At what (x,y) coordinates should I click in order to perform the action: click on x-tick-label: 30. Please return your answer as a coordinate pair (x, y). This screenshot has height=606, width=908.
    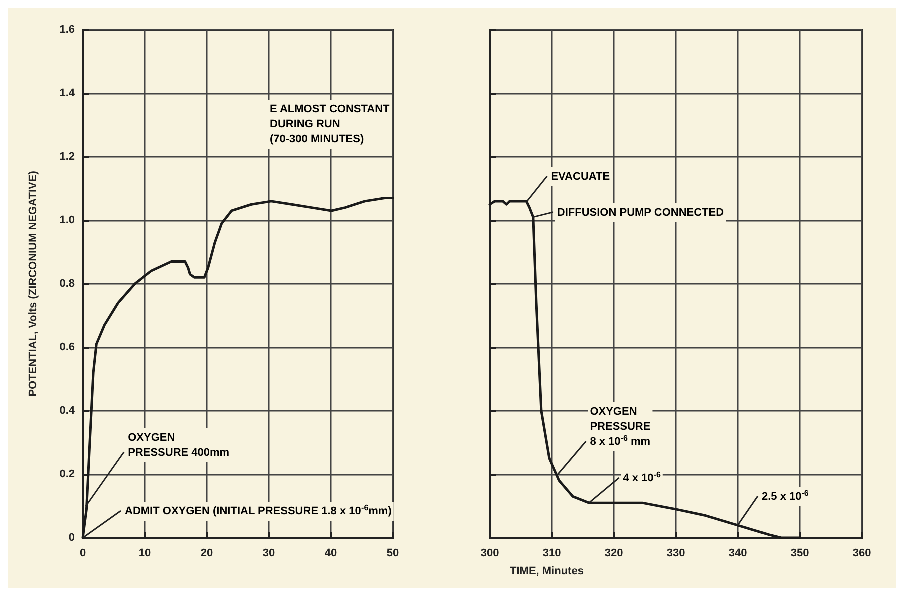
    Looking at the image, I should click on (269, 554).